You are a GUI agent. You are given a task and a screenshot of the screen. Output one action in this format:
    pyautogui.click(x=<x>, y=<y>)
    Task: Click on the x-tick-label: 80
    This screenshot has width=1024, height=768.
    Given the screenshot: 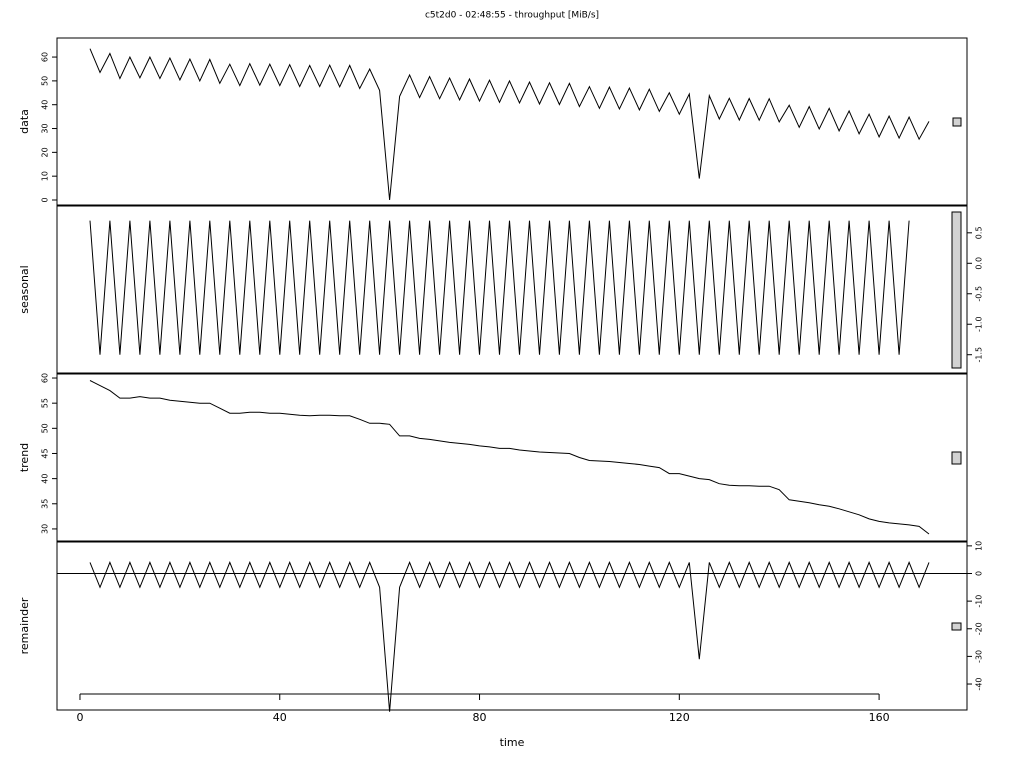 What is the action you would take?
    pyautogui.click(x=480, y=717)
    